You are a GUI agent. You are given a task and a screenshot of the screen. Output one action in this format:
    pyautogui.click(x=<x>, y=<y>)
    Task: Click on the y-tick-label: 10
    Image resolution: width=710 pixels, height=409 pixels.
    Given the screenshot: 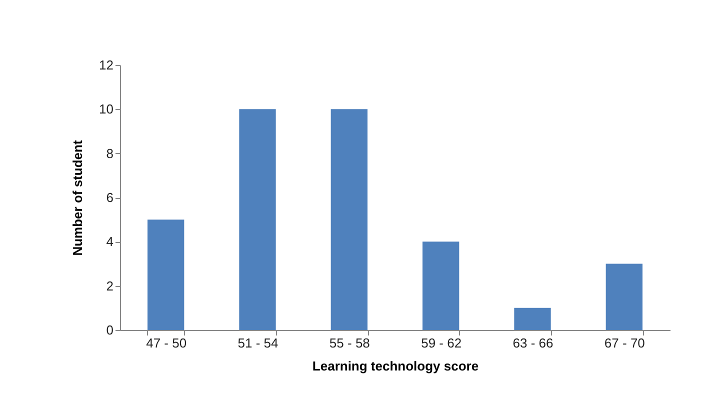 What is the action you would take?
    pyautogui.click(x=106, y=109)
    